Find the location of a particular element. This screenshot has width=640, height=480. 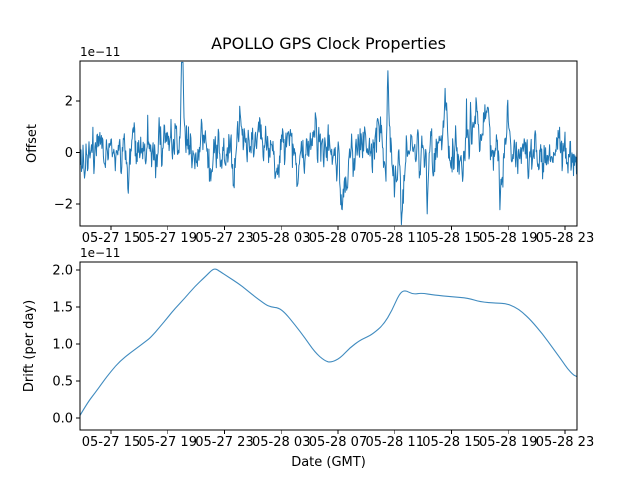

y-tick-label: 2.0 is located at coordinates (62, 271).